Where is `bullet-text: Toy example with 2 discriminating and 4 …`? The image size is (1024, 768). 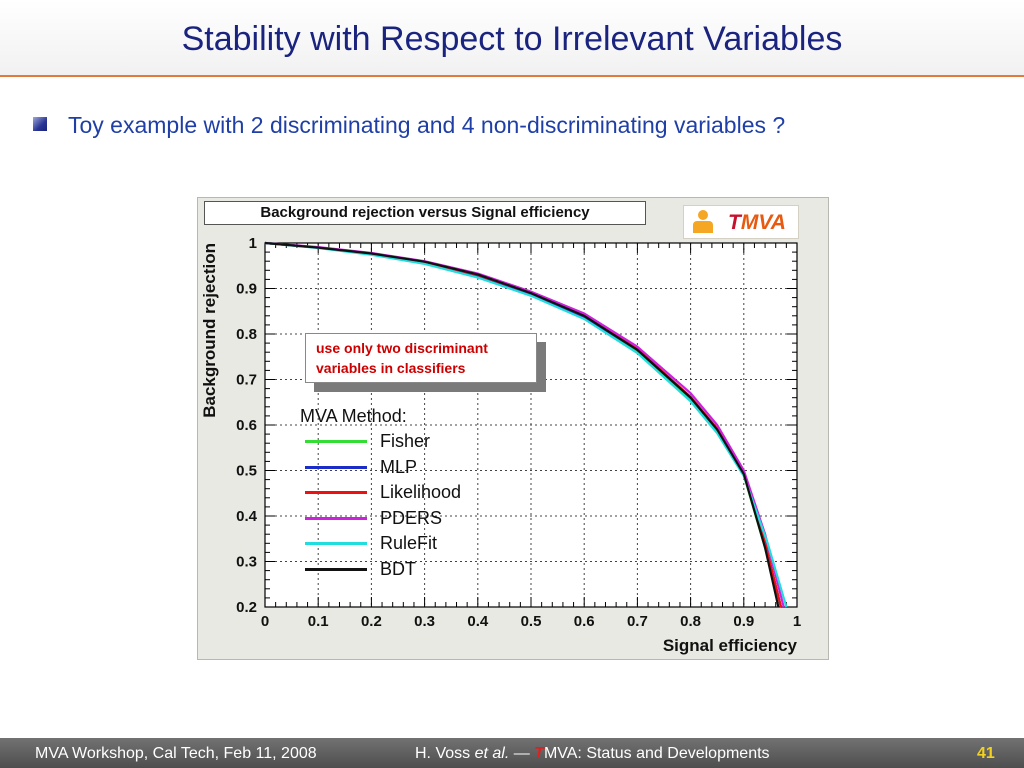
bullet-text: Toy example with 2 discriminating and 4 … is located at coordinates (427, 125).